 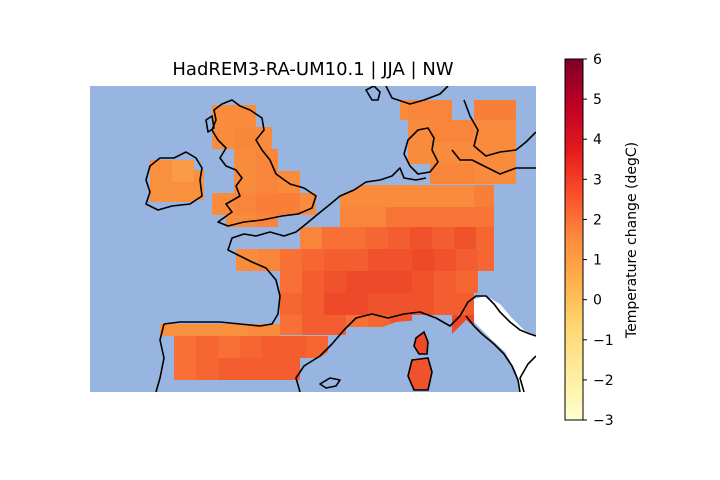 I want to click on mediterranean-sea, so click(x=410, y=356).